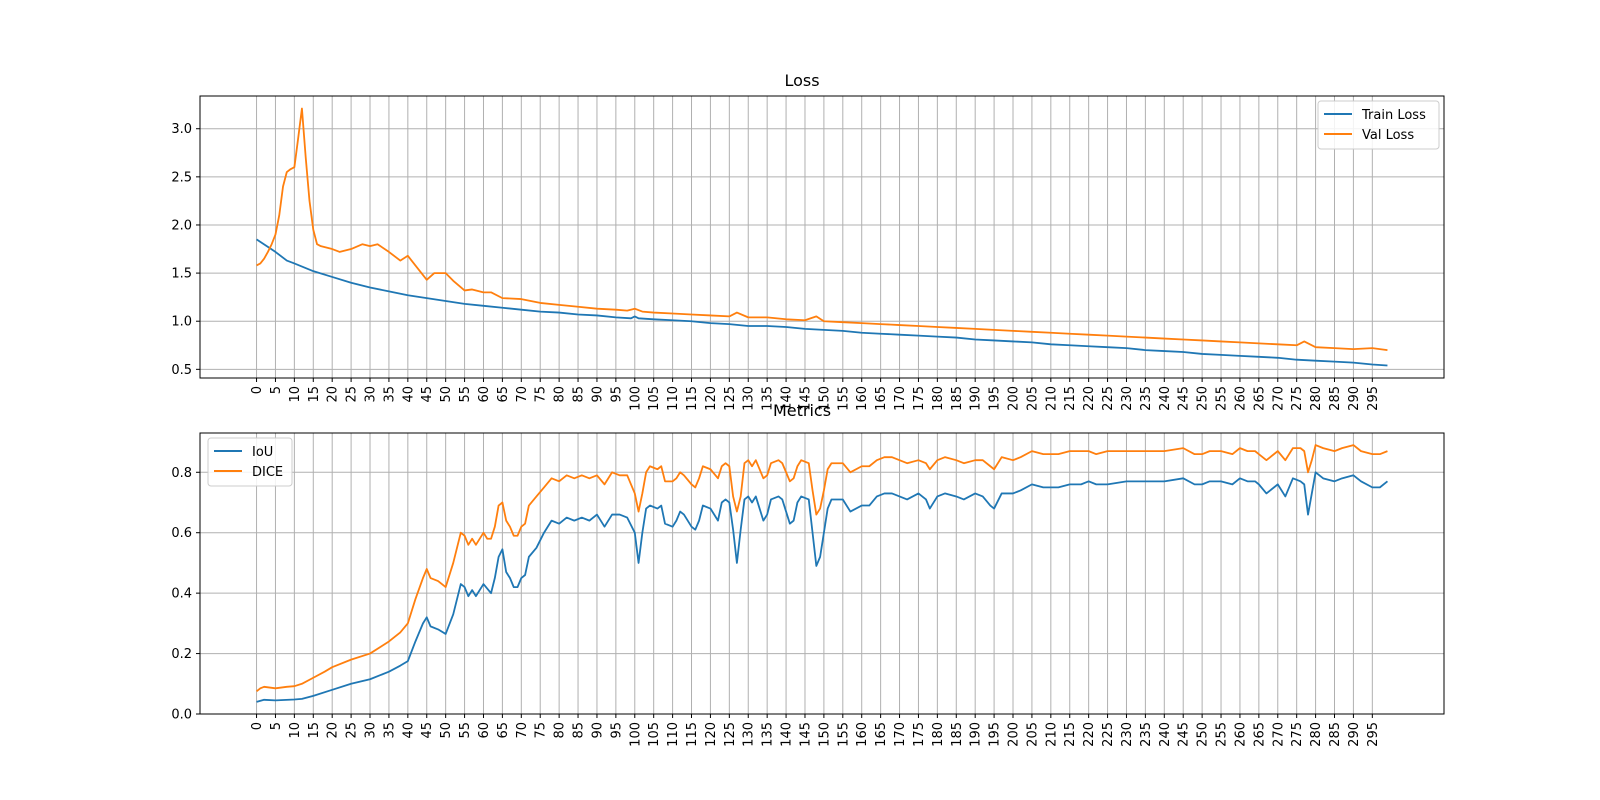 Image resolution: width=1600 pixels, height=800 pixels. What do you see at coordinates (1127, 398) in the screenshot?
I see `x-tick-label: 230` at bounding box center [1127, 398].